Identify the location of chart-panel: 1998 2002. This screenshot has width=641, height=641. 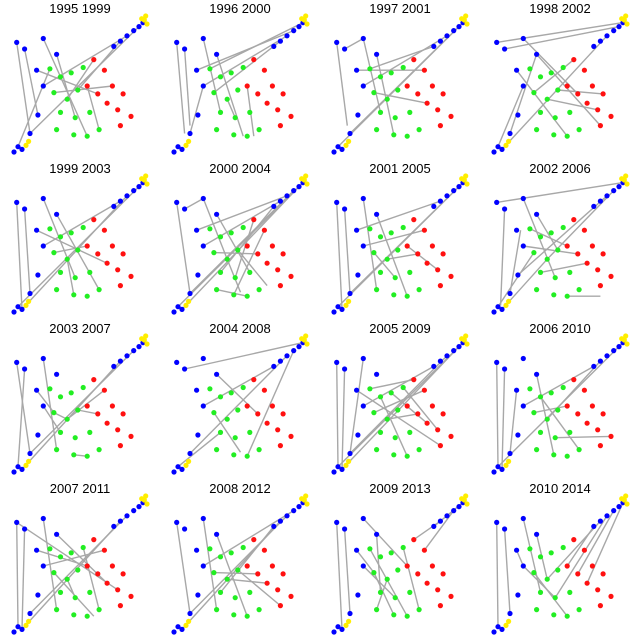
(560, 80).